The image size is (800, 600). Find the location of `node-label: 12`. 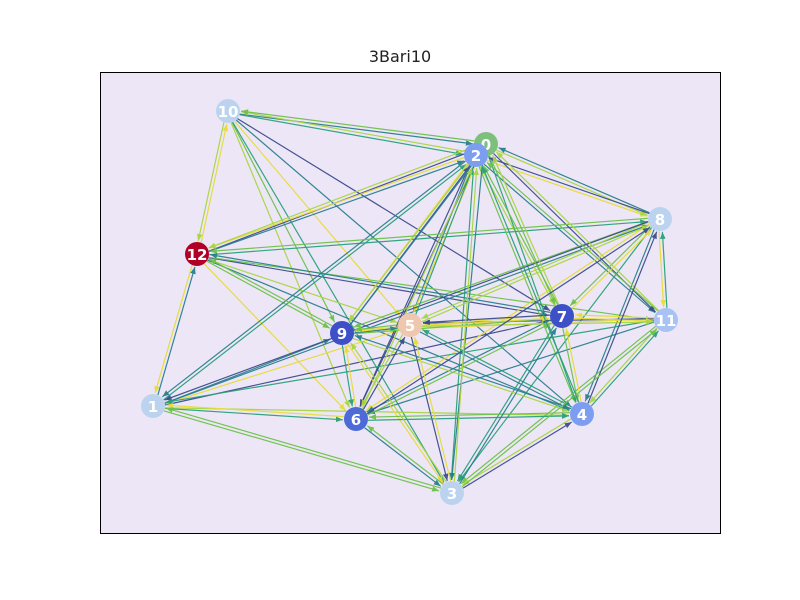

node-label: 12 is located at coordinates (197, 255).